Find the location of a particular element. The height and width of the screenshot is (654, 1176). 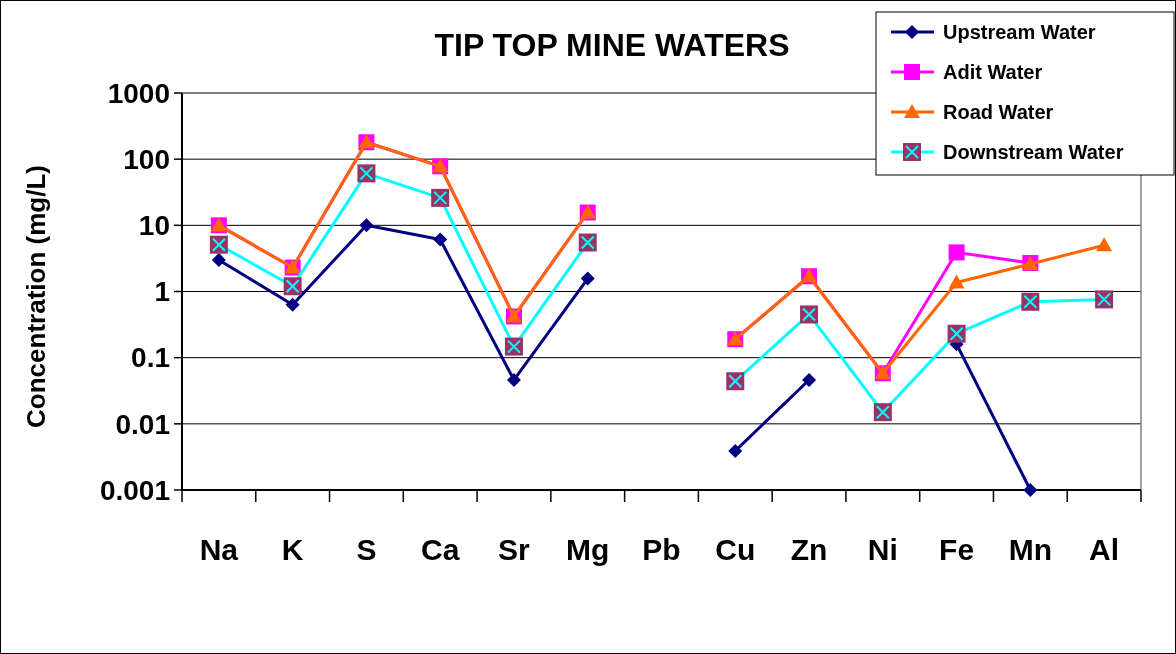

x-tick-label: S is located at coordinates (366, 549).